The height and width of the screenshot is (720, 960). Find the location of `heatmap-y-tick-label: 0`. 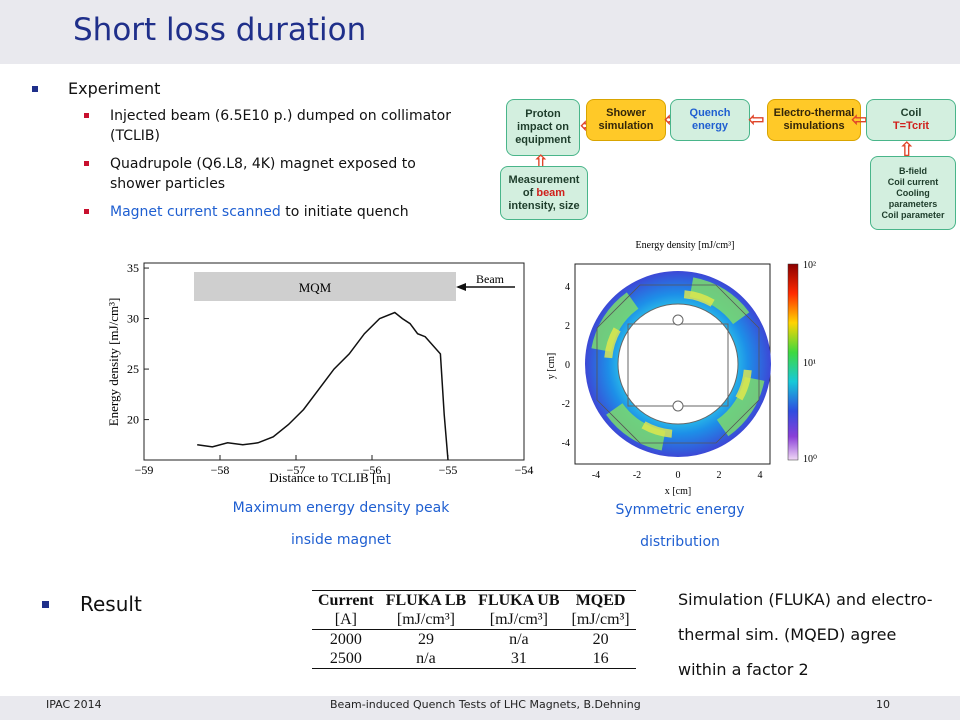

heatmap-y-tick-label: 0 is located at coordinates (567, 365).